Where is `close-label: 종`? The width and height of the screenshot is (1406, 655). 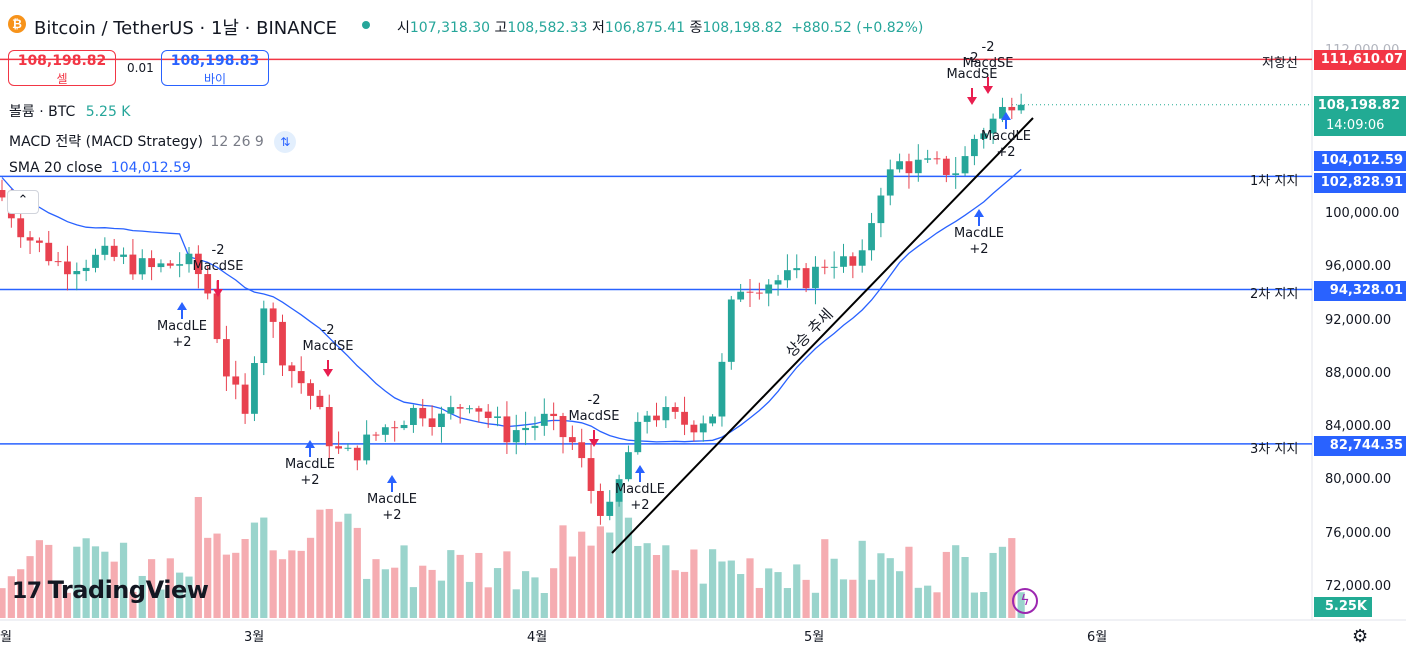
close-label: 종 is located at coordinates (696, 28).